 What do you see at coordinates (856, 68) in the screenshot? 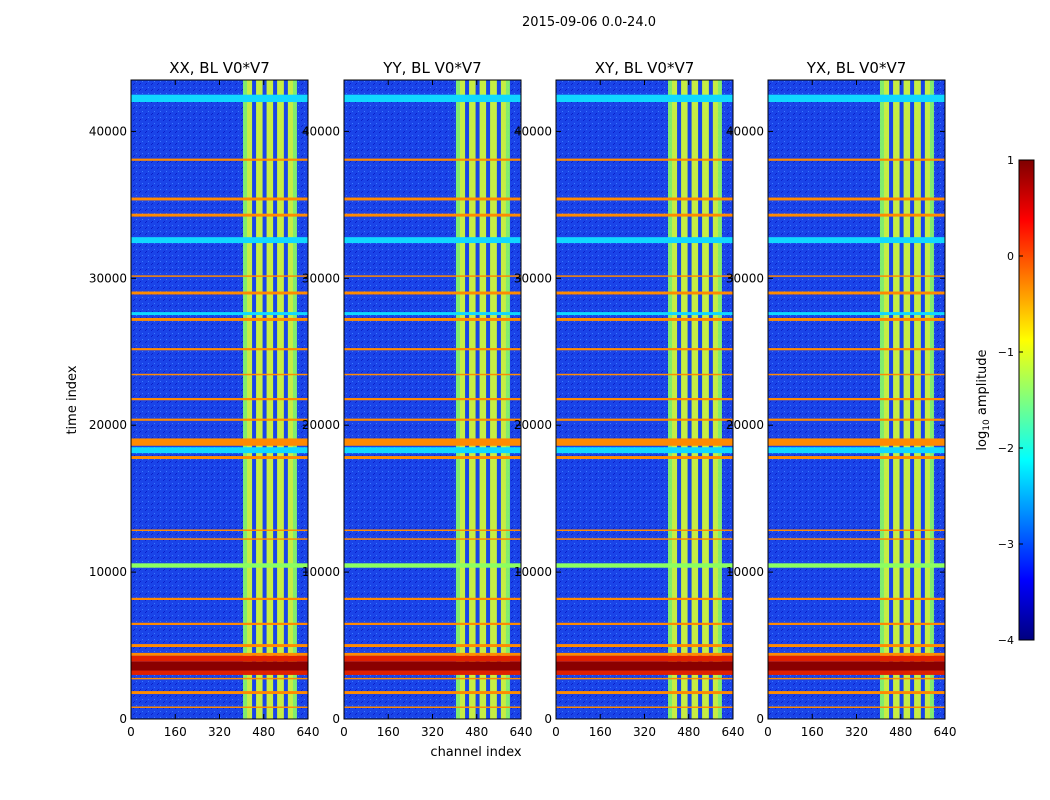
I see `panel-title: YX, BL V0*V7` at bounding box center [856, 68].